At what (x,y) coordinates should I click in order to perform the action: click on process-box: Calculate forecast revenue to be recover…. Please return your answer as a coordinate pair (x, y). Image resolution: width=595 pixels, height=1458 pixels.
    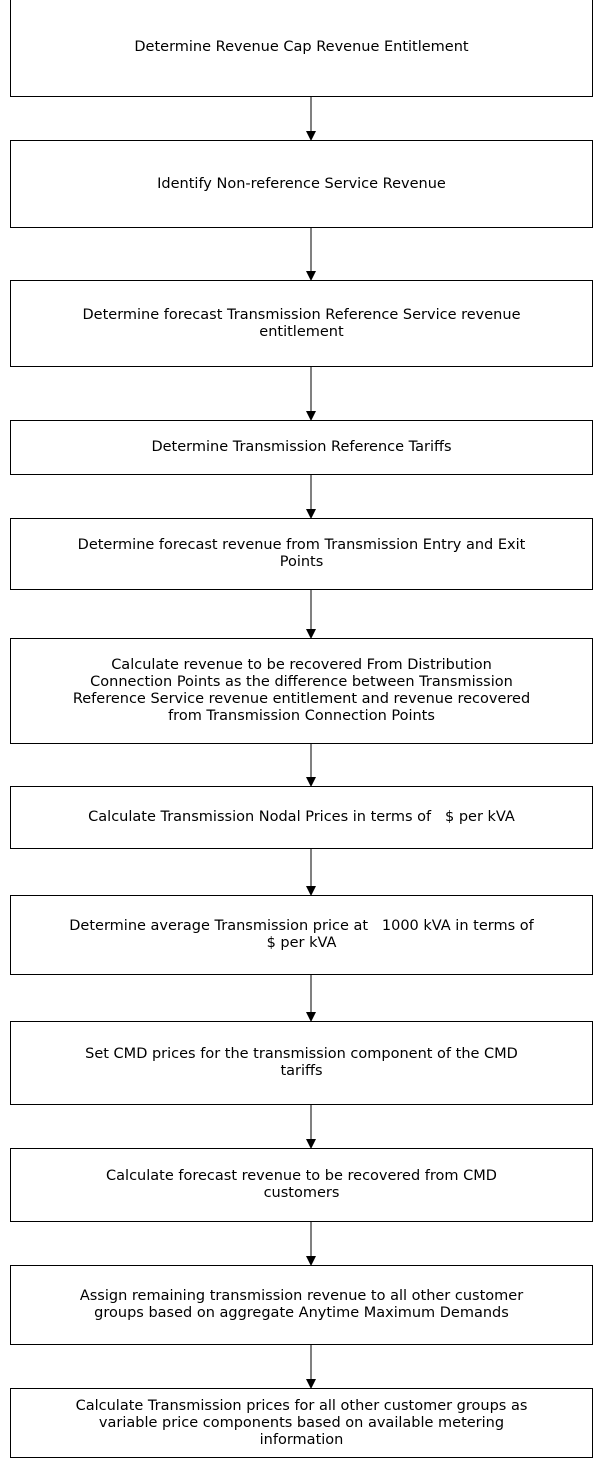
    Looking at the image, I should click on (301, 1185).